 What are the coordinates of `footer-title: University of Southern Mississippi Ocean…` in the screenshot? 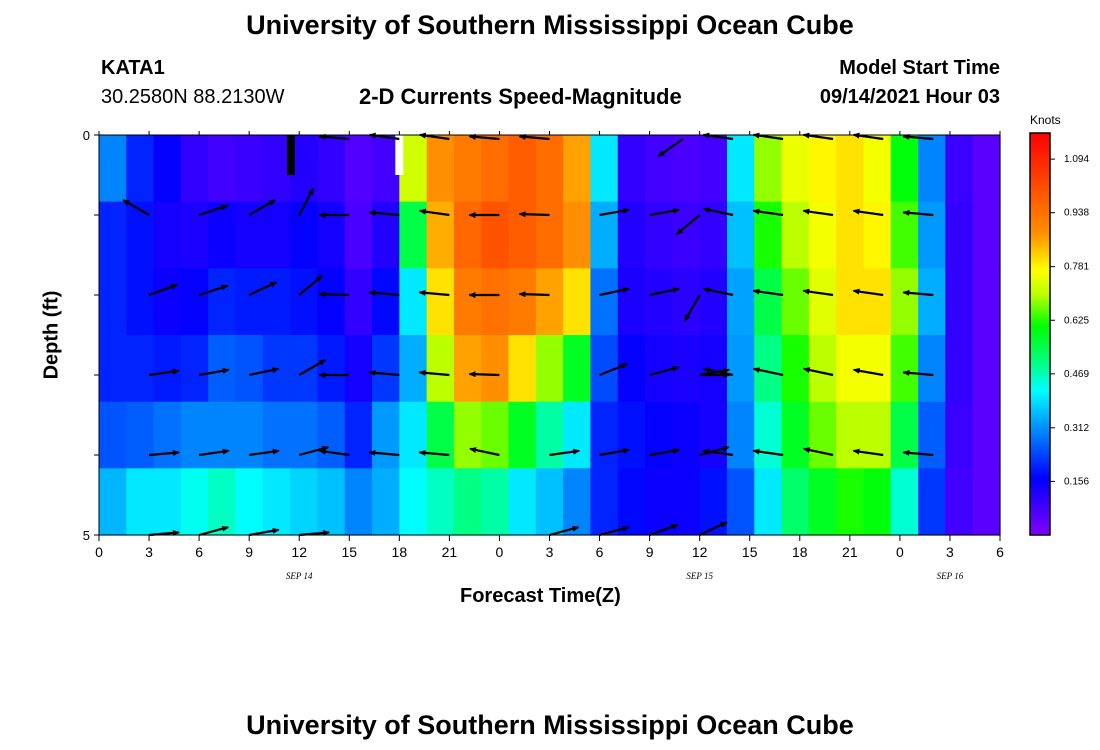 It's located at (550, 725).